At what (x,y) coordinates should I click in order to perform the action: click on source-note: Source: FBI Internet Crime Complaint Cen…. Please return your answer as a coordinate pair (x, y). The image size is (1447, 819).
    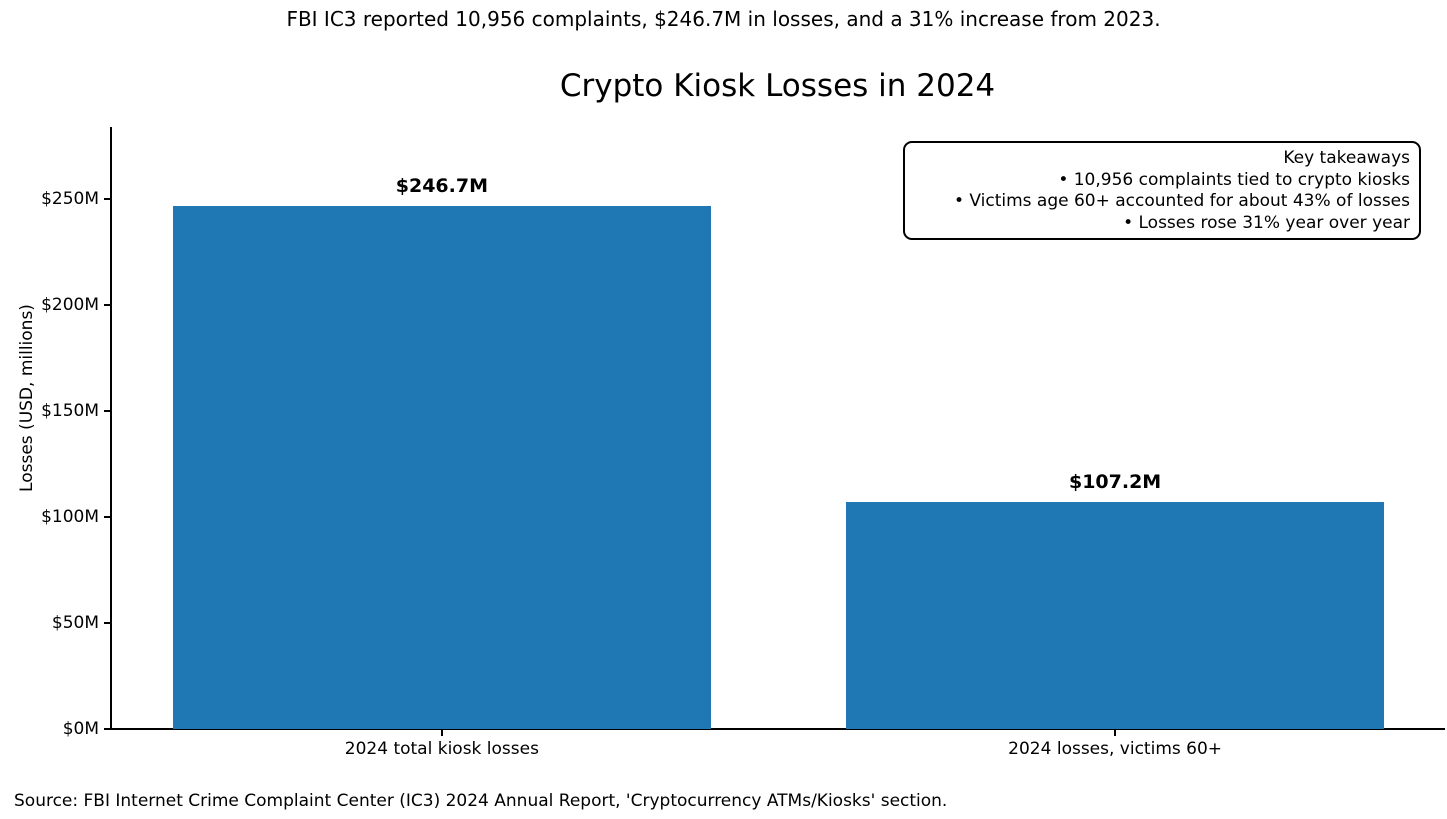
    Looking at the image, I should click on (481, 801).